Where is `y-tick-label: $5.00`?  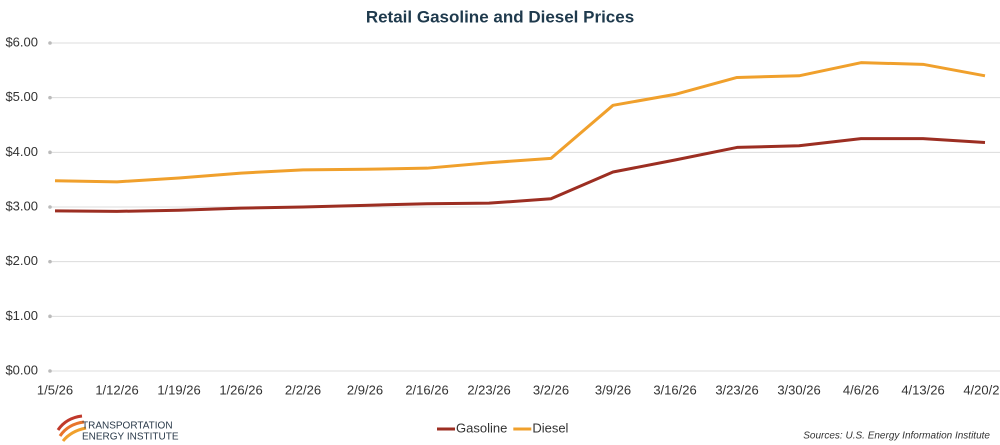 y-tick-label: $5.00 is located at coordinates (21, 96).